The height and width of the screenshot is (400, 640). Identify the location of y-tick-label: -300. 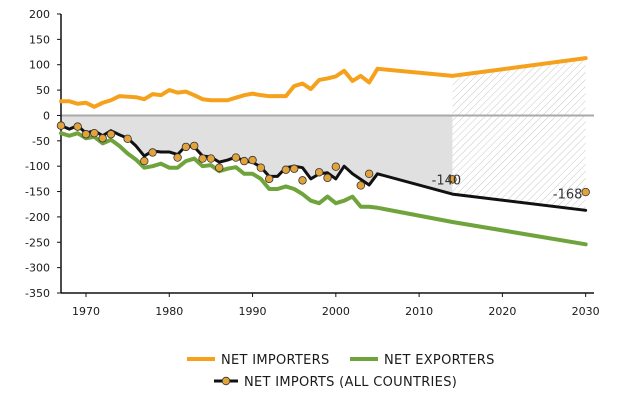
(37, 268).